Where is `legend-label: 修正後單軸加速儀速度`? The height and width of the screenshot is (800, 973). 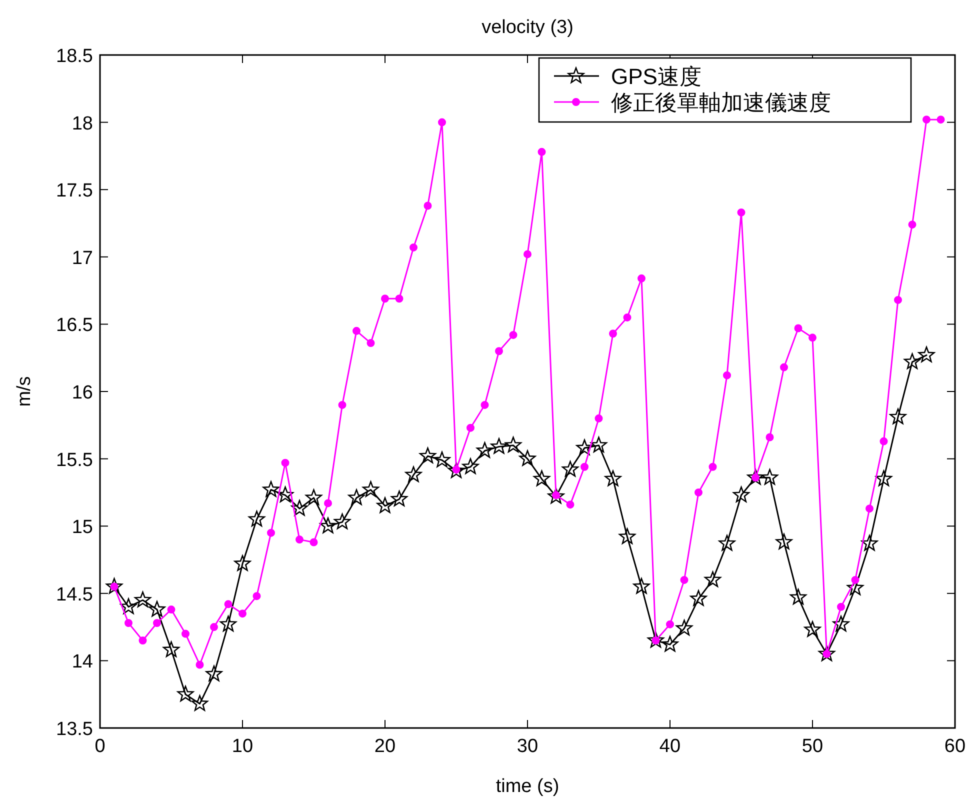
legend-label: 修正後單軸加速儀速度 is located at coordinates (721, 102).